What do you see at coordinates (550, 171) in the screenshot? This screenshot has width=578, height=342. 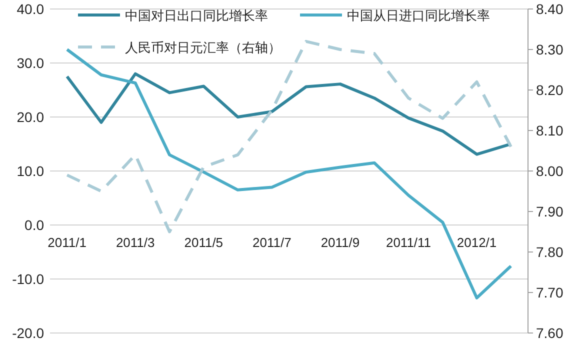 I see `y2-tick-label: 8.00` at bounding box center [550, 171].